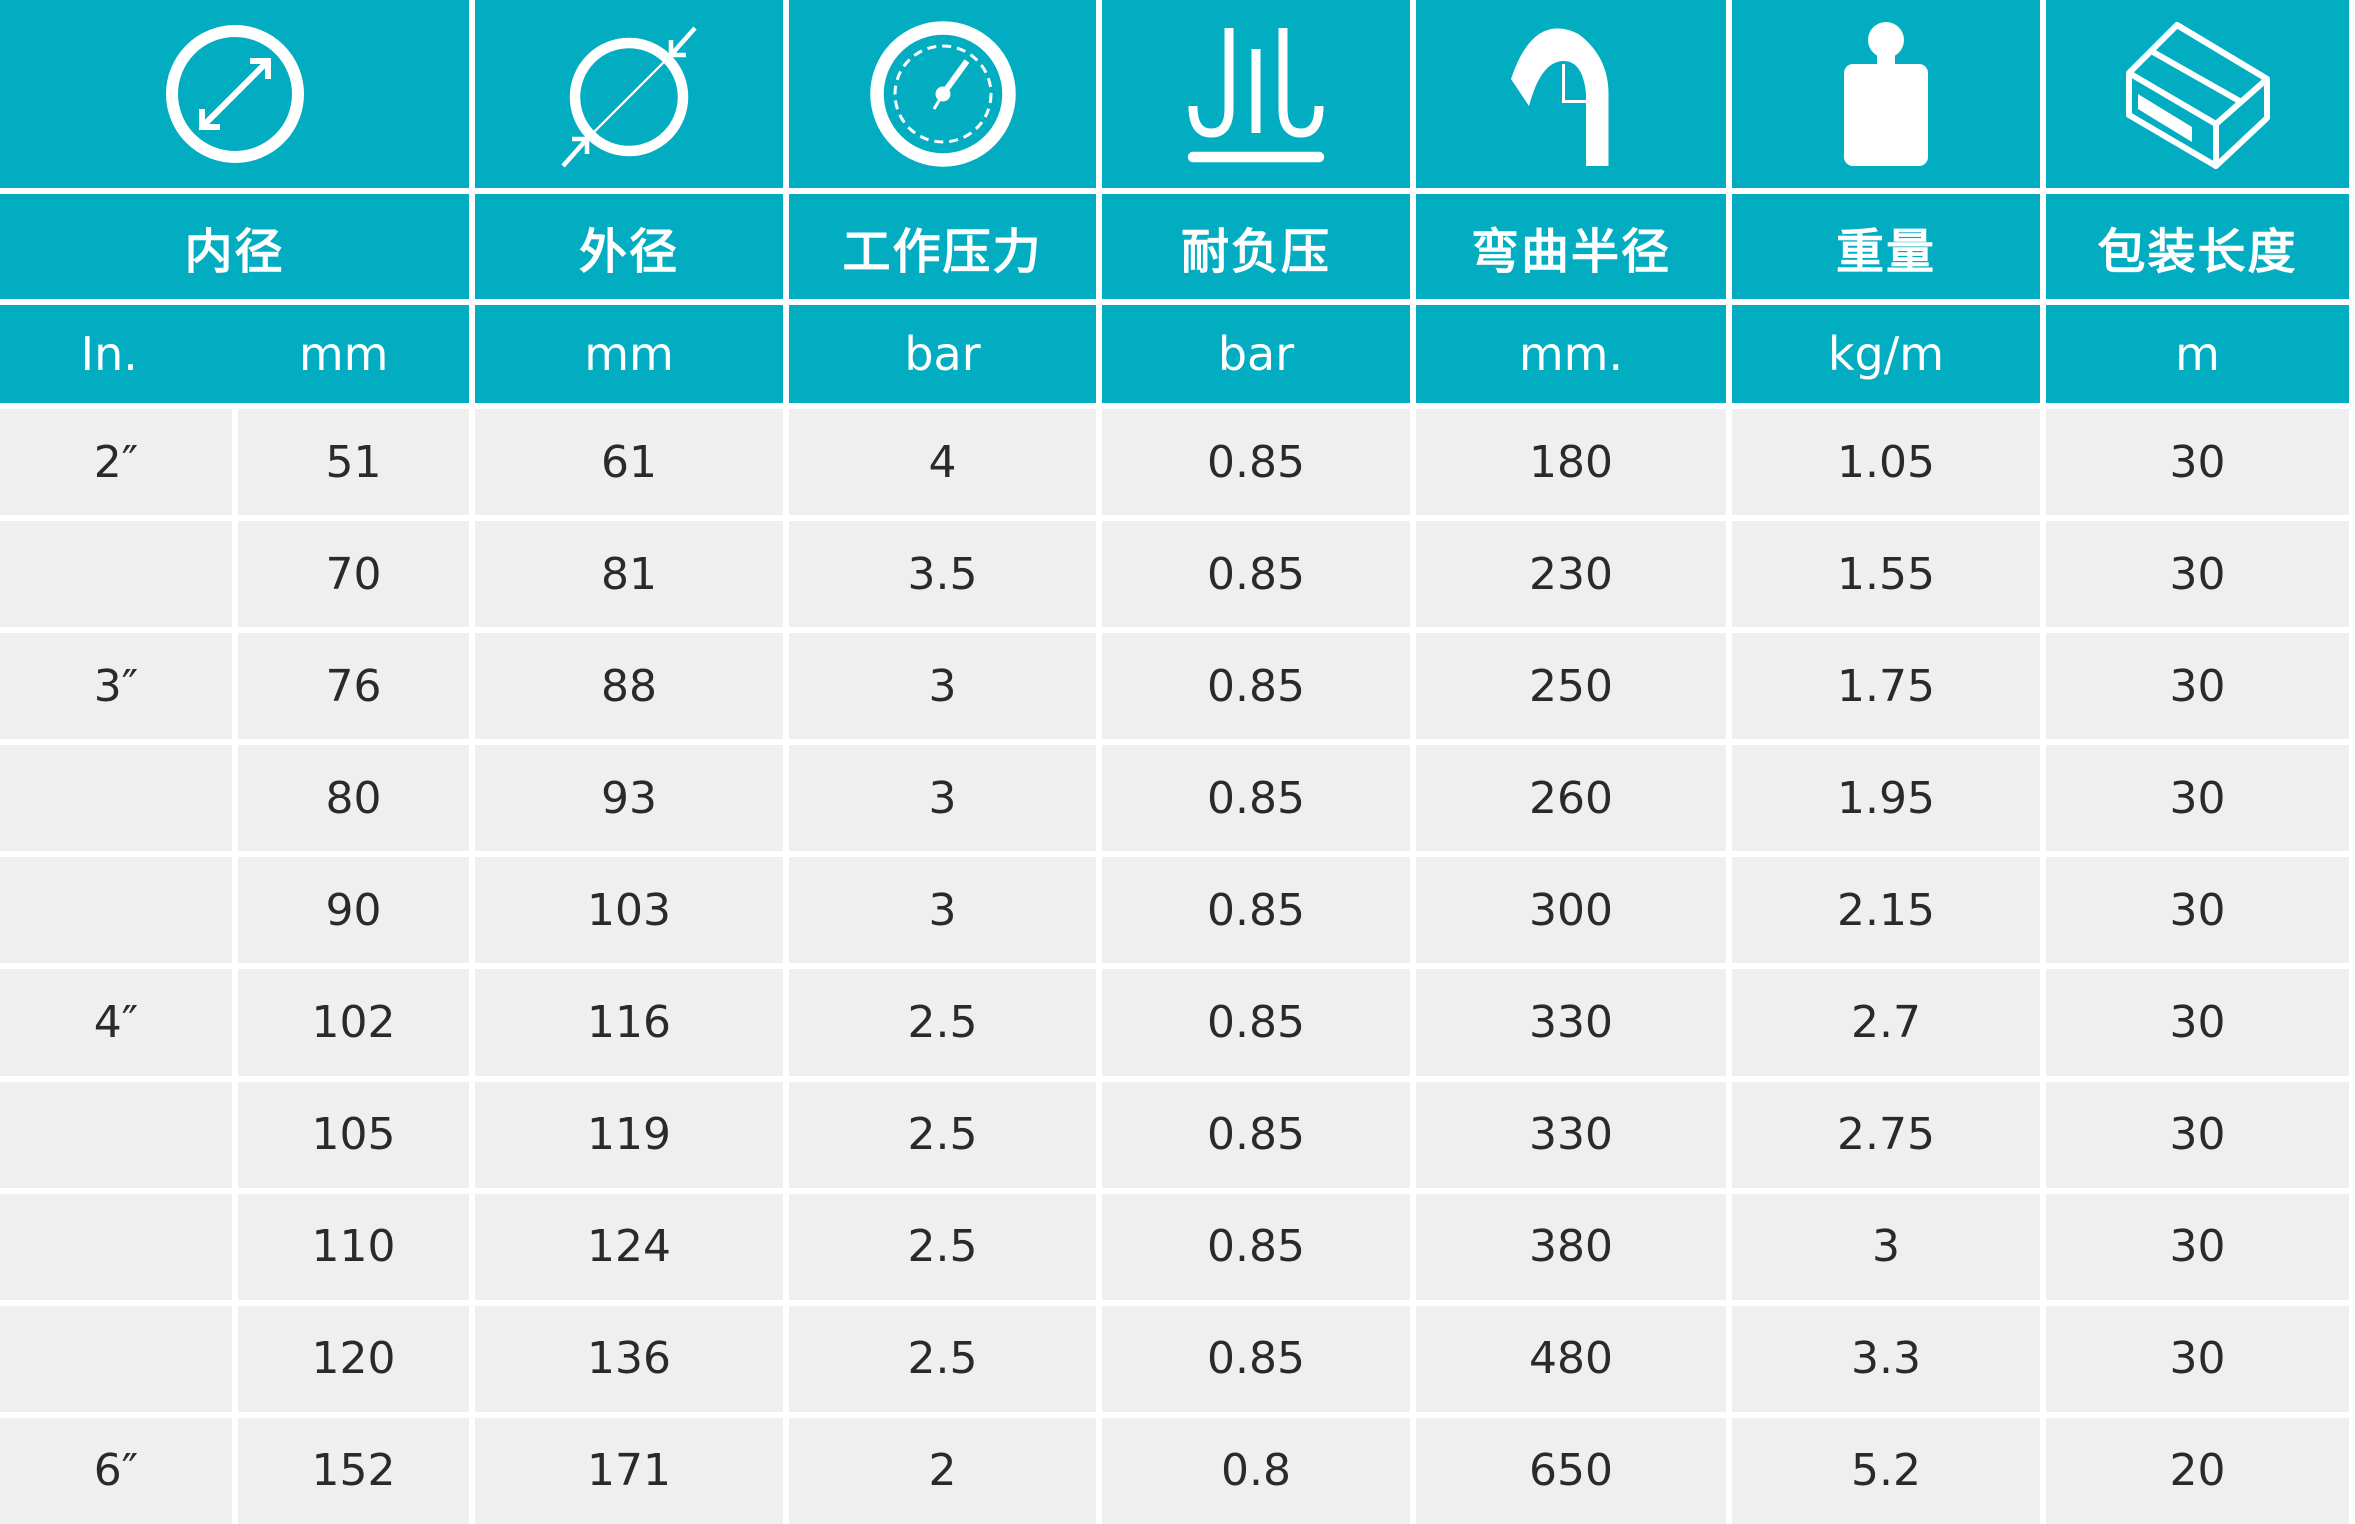 This screenshot has height=1524, width=2355. Describe the element at coordinates (629, 1358) in the screenshot. I see `cell-outer-mm: 136` at that location.